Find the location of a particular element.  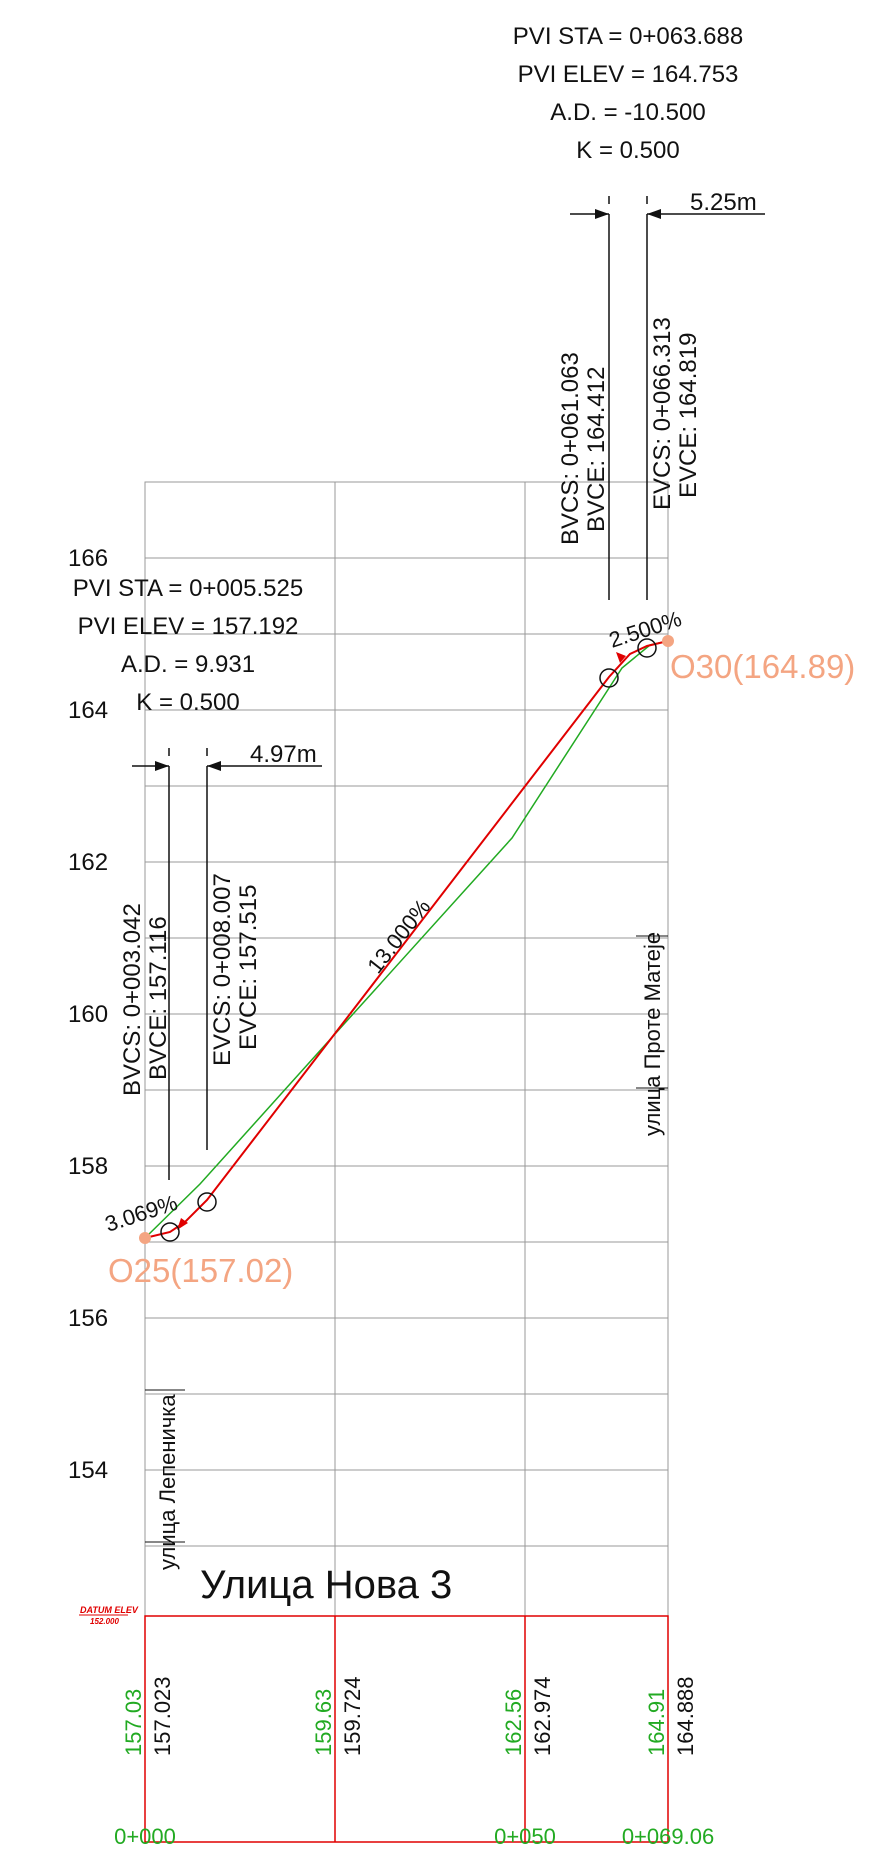

top-pvi-sta: PVI STA = 0+063.688 is located at coordinates (628, 36).